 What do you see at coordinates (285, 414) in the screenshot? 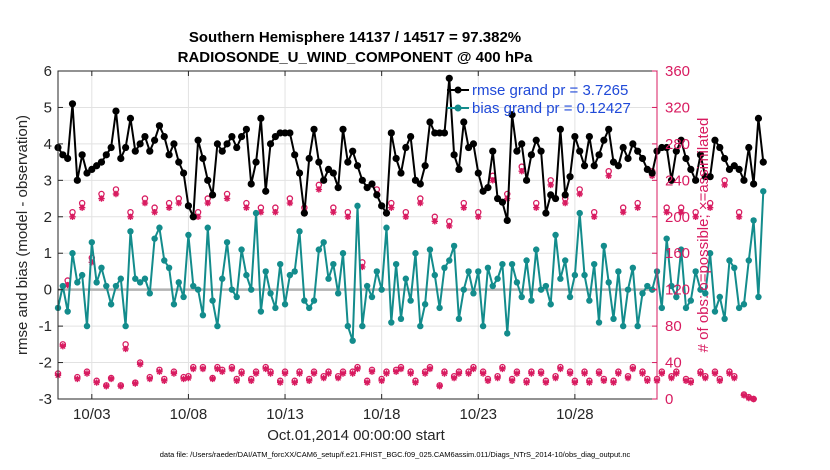
I see `x-tick-label: 10/13` at bounding box center [285, 414].